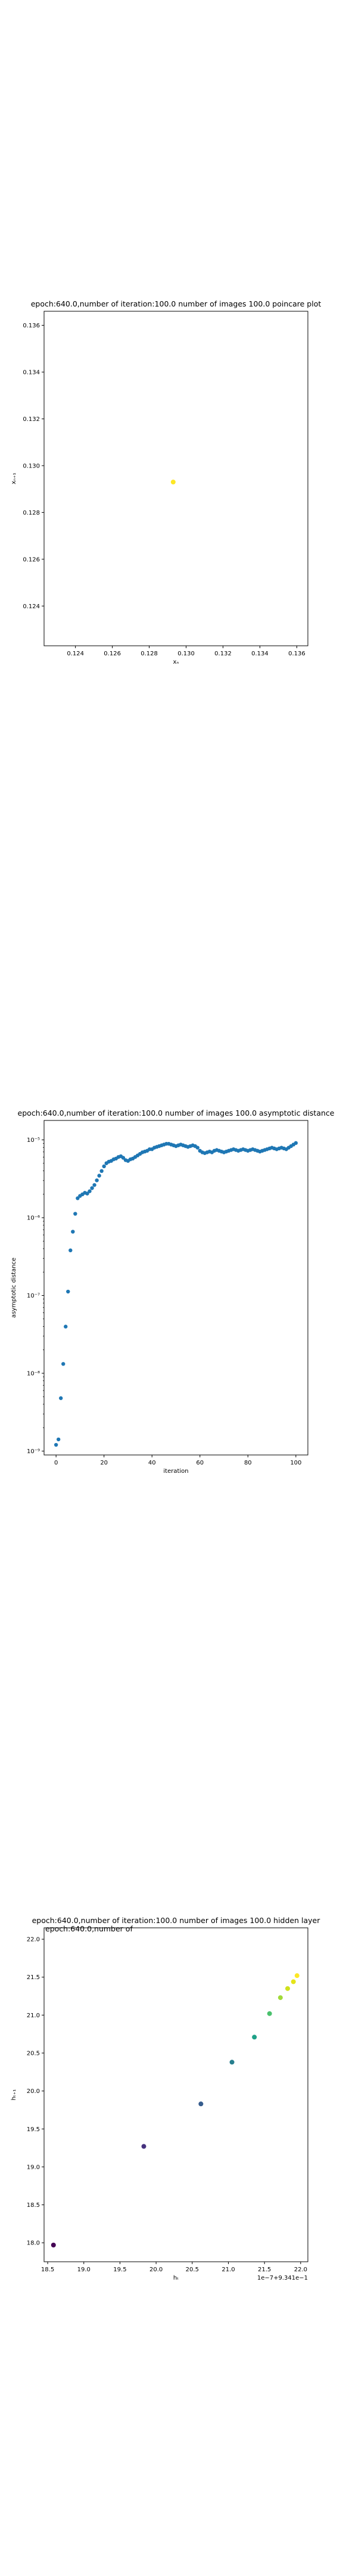 The height and width of the screenshot is (2576, 343). What do you see at coordinates (296, 1463) in the screenshot?
I see `x-tick-label: 100` at bounding box center [296, 1463].